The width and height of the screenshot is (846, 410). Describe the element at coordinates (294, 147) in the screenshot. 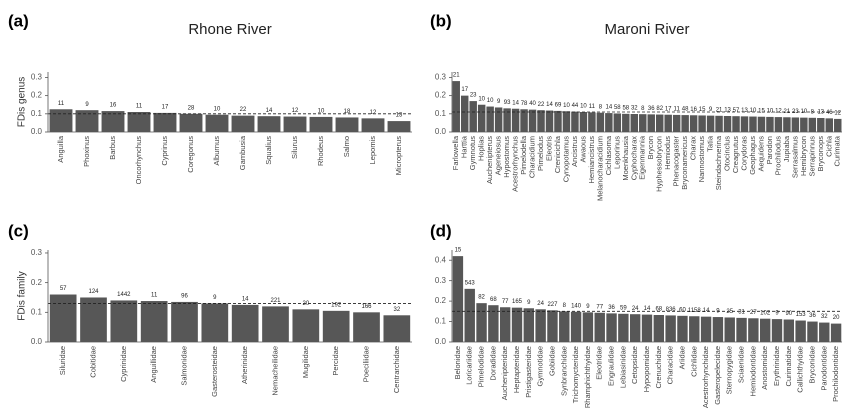

I see `x-tick-label: Silurus` at that location.